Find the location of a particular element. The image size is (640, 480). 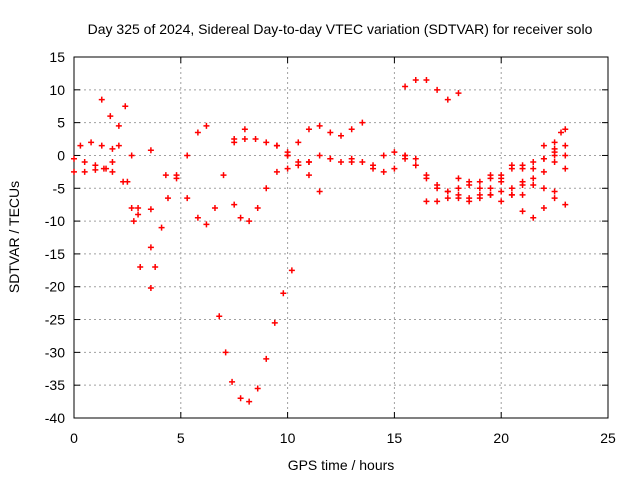

y-tick-label: -10 is located at coordinates (55, 221).